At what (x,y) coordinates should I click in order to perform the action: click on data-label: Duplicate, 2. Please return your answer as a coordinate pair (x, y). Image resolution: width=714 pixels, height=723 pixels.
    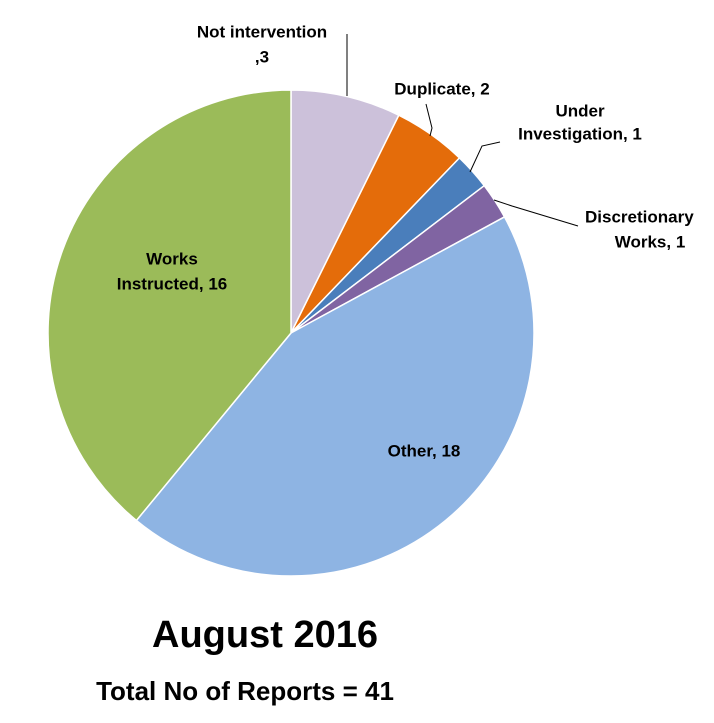
    Looking at the image, I should click on (441, 88).